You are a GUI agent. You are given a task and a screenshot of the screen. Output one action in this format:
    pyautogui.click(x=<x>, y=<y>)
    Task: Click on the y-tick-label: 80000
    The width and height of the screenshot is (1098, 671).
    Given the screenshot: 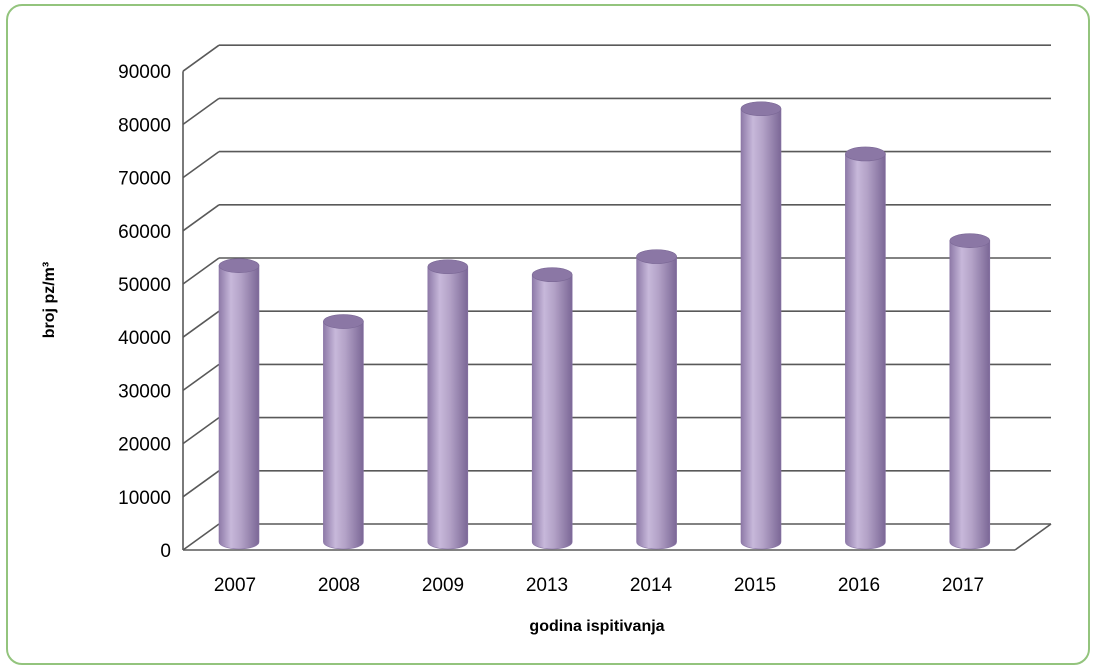 What is the action you would take?
    pyautogui.click(x=144, y=125)
    